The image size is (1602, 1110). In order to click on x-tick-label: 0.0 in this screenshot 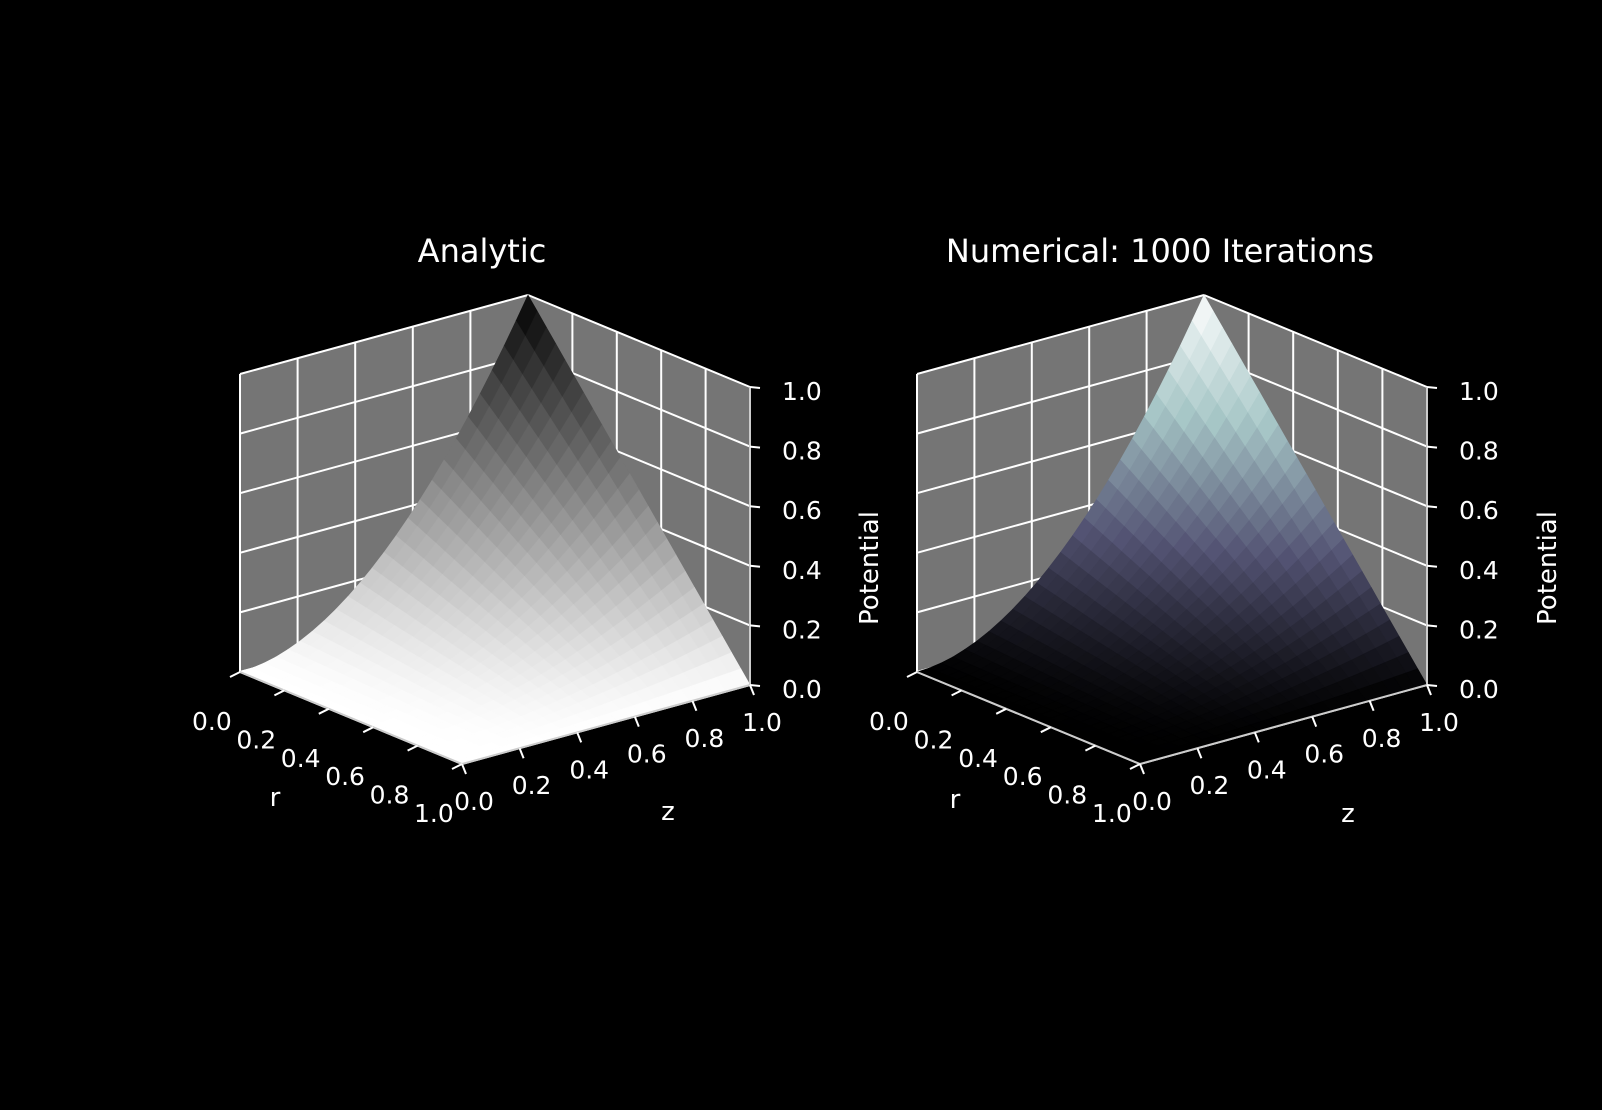, I will do `click(889, 721)`.